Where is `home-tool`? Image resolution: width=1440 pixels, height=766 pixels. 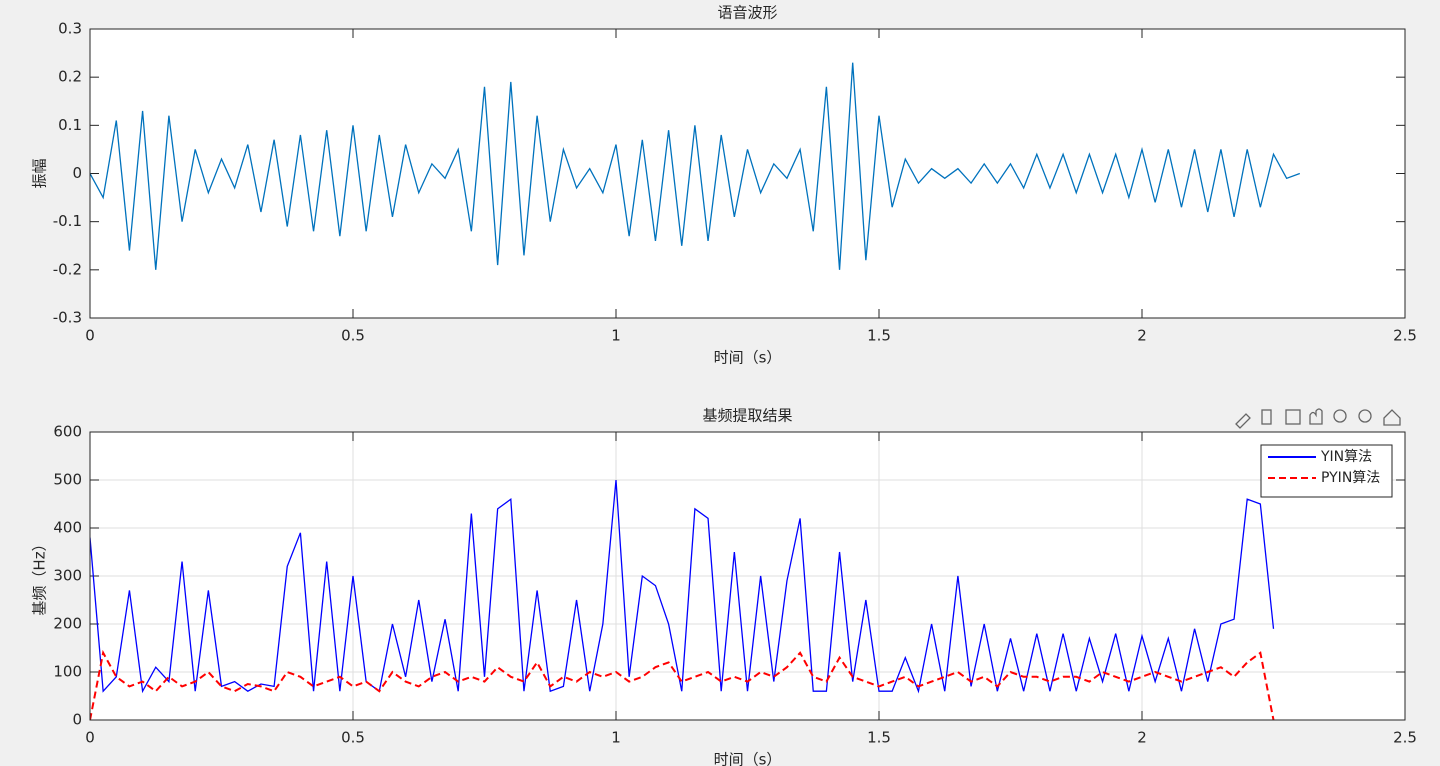
home-tool is located at coordinates (1392, 417).